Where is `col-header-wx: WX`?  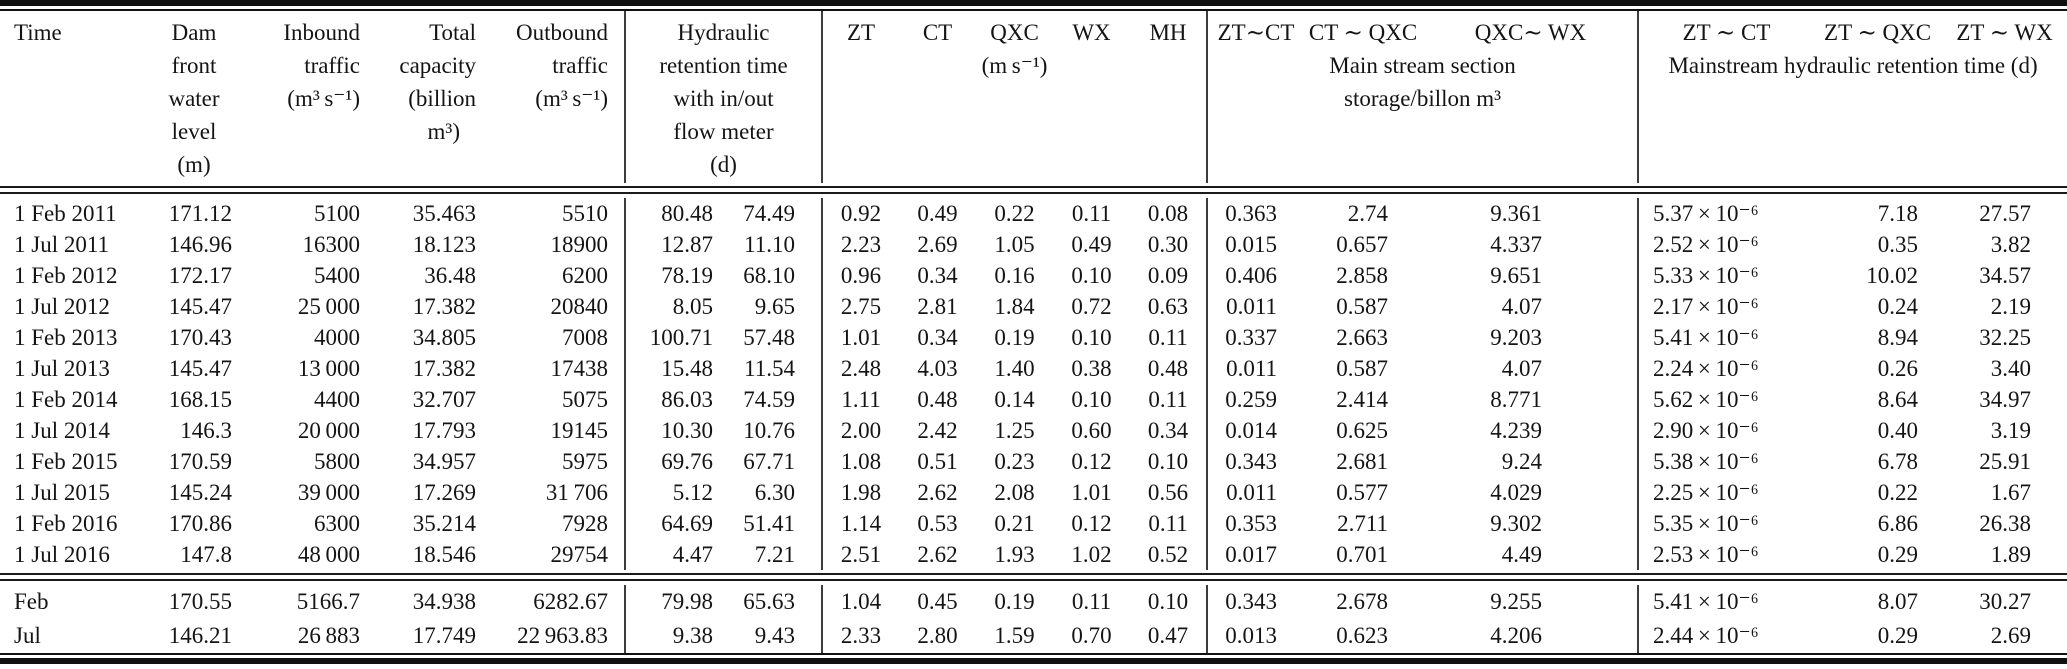 col-header-wx: WX is located at coordinates (1091, 97).